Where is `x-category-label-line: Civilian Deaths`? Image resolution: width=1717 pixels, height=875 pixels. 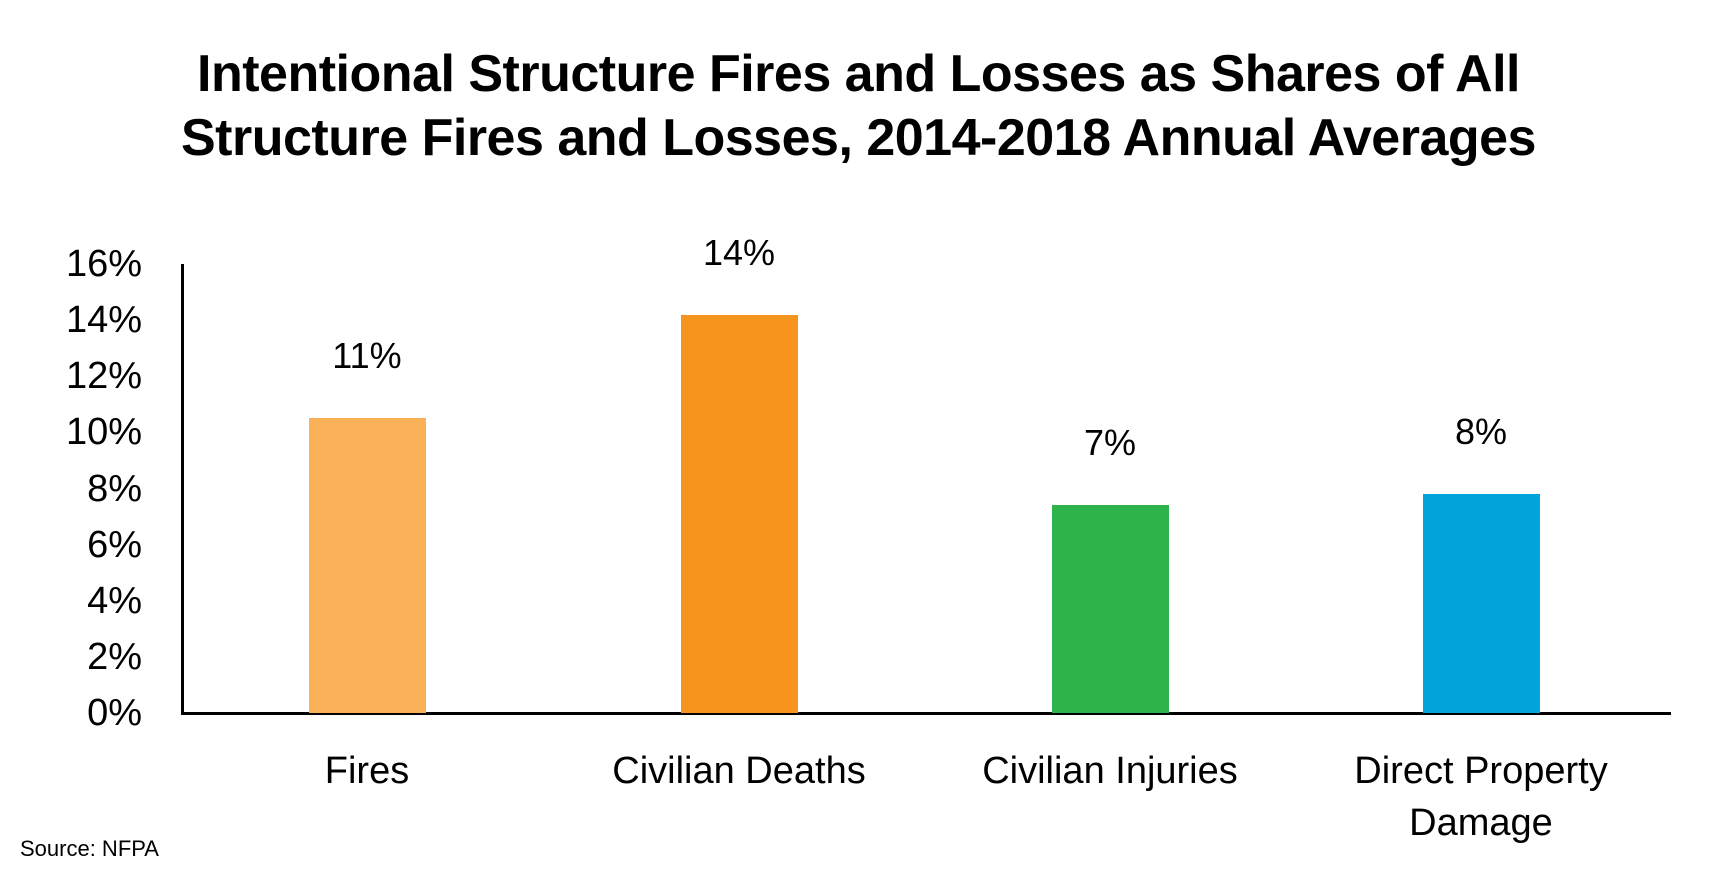 x-category-label-line: Civilian Deaths is located at coordinates (739, 771).